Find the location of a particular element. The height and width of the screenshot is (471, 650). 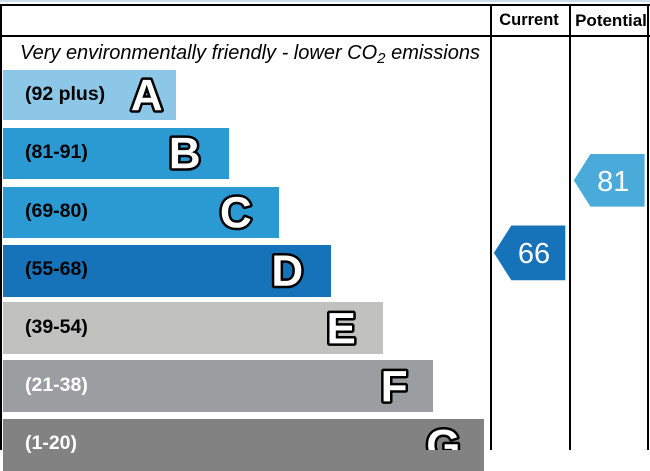

svg-text: 66 is located at coordinates (534, 254).